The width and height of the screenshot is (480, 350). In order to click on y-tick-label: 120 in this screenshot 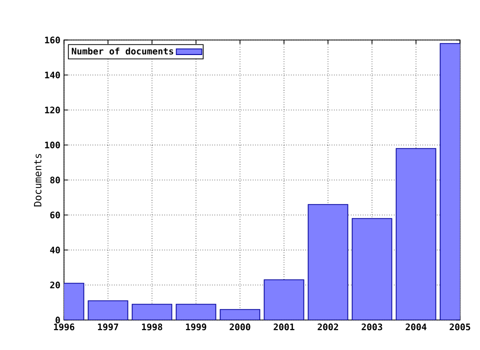, I will do `click(52, 110)`.